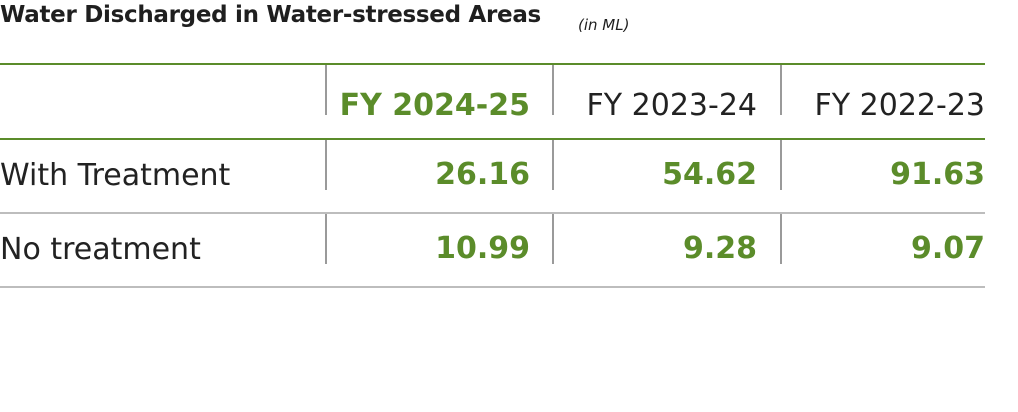 This screenshot has height=412, width=1018. Describe the element at coordinates (115, 175) in the screenshot. I see `row-label-with-treatment: With Treatment` at that location.